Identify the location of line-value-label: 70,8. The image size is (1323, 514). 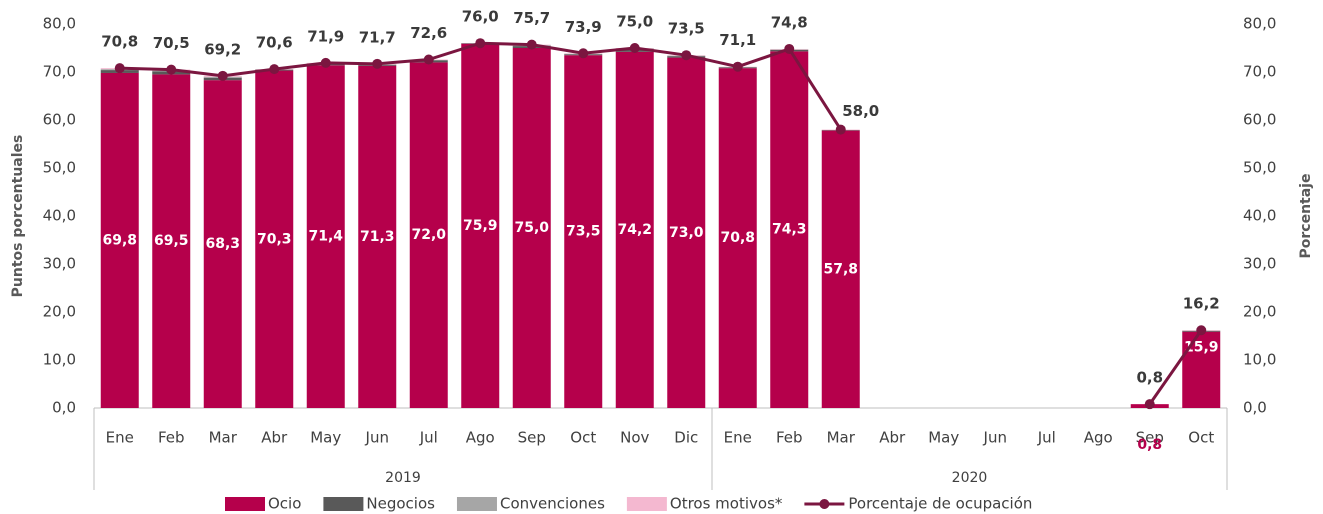
(119, 42).